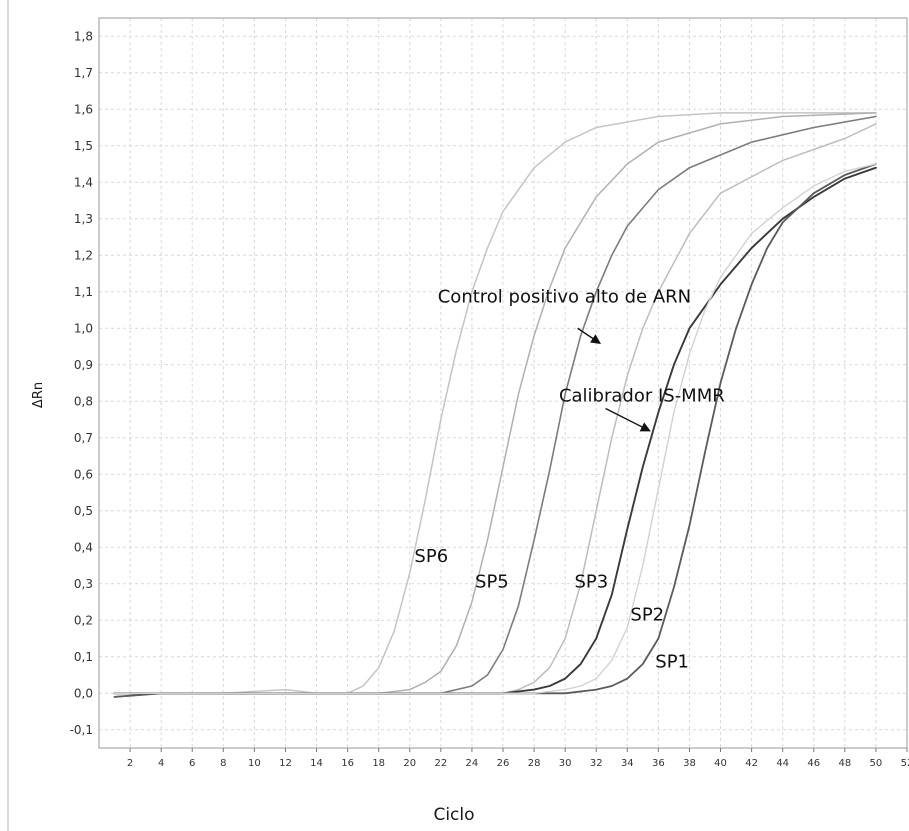  I want to click on y-tick-label: 1,3, so click(83, 219).